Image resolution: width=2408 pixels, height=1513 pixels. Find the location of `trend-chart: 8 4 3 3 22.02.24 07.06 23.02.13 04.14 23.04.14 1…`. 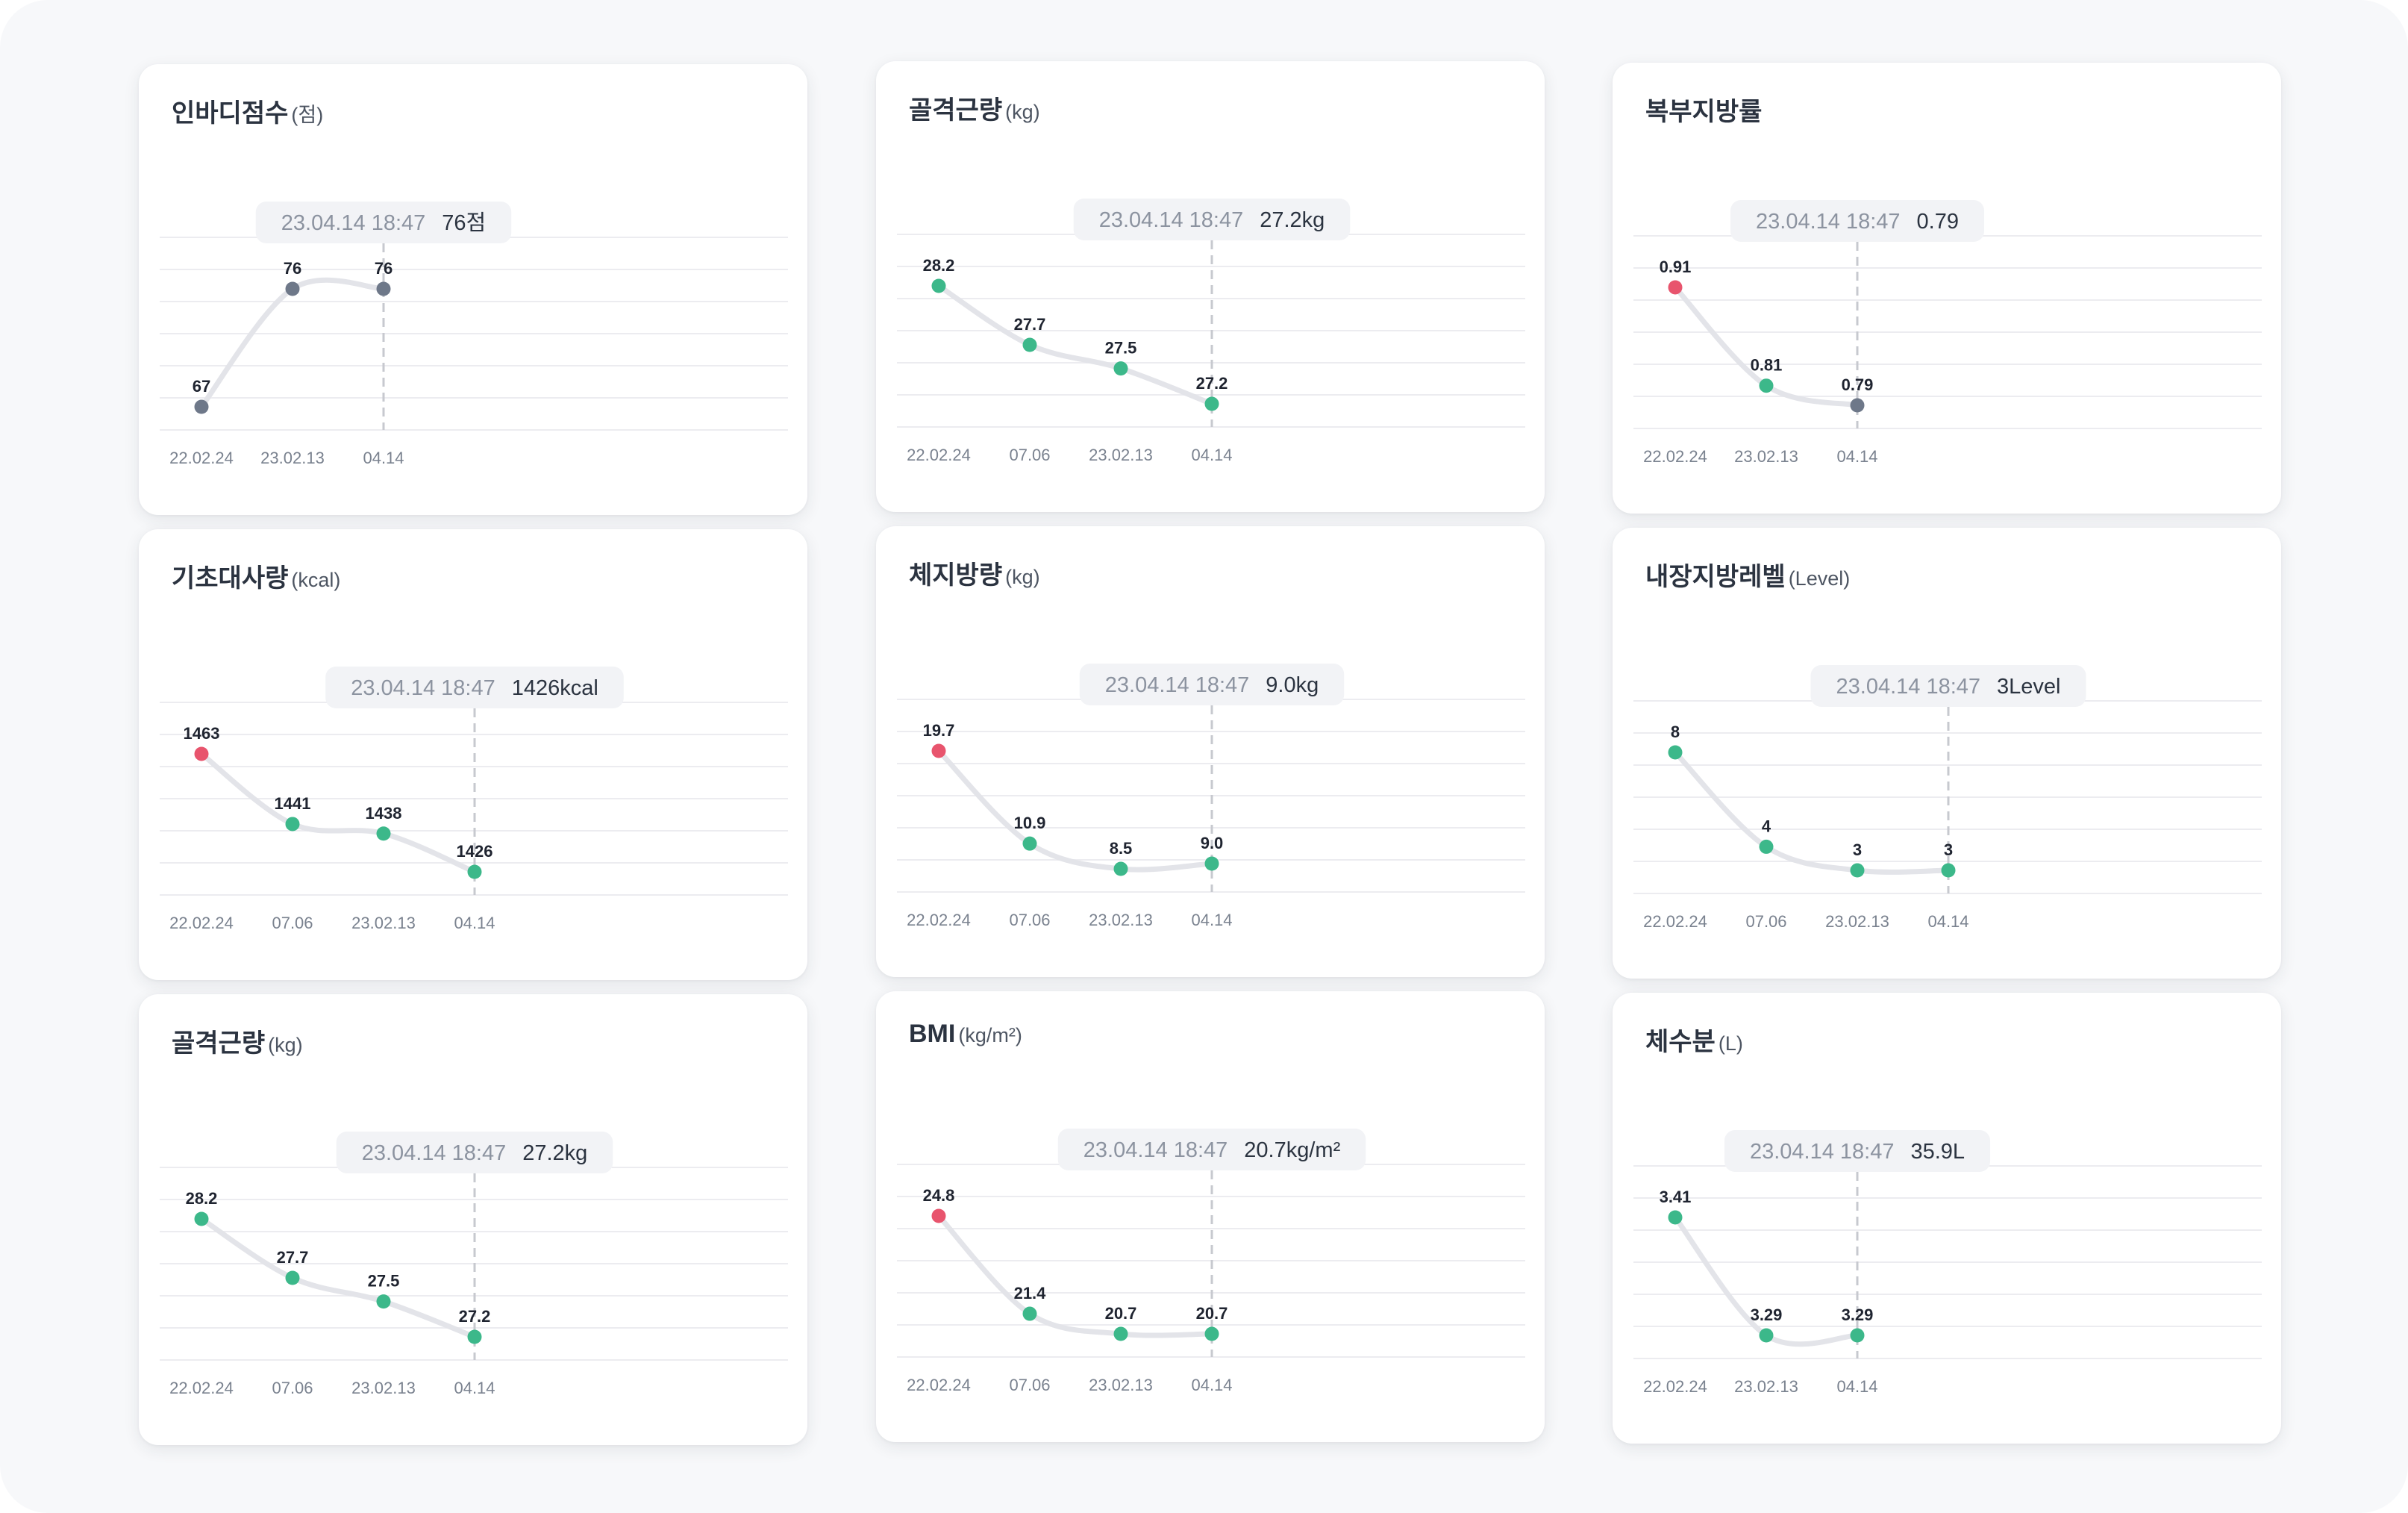

trend-chart: 8 4 3 3 22.02.24 07.06 23.02.13 04.14 23.04.14 1… is located at coordinates (1947, 753).